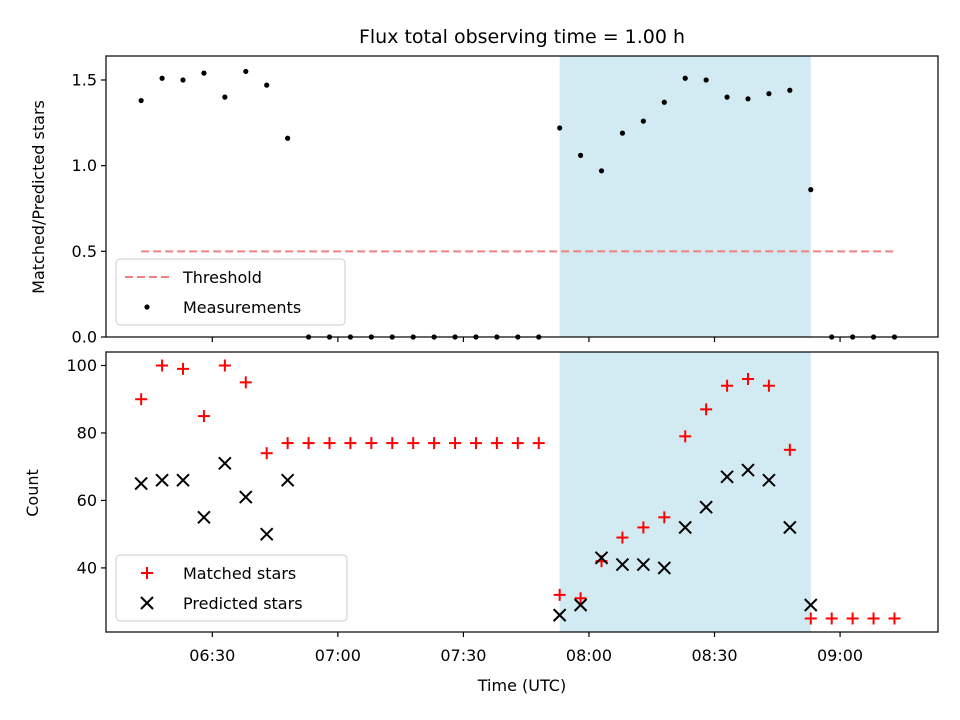  I want to click on x-tick-label: 08:00, so click(589, 655).